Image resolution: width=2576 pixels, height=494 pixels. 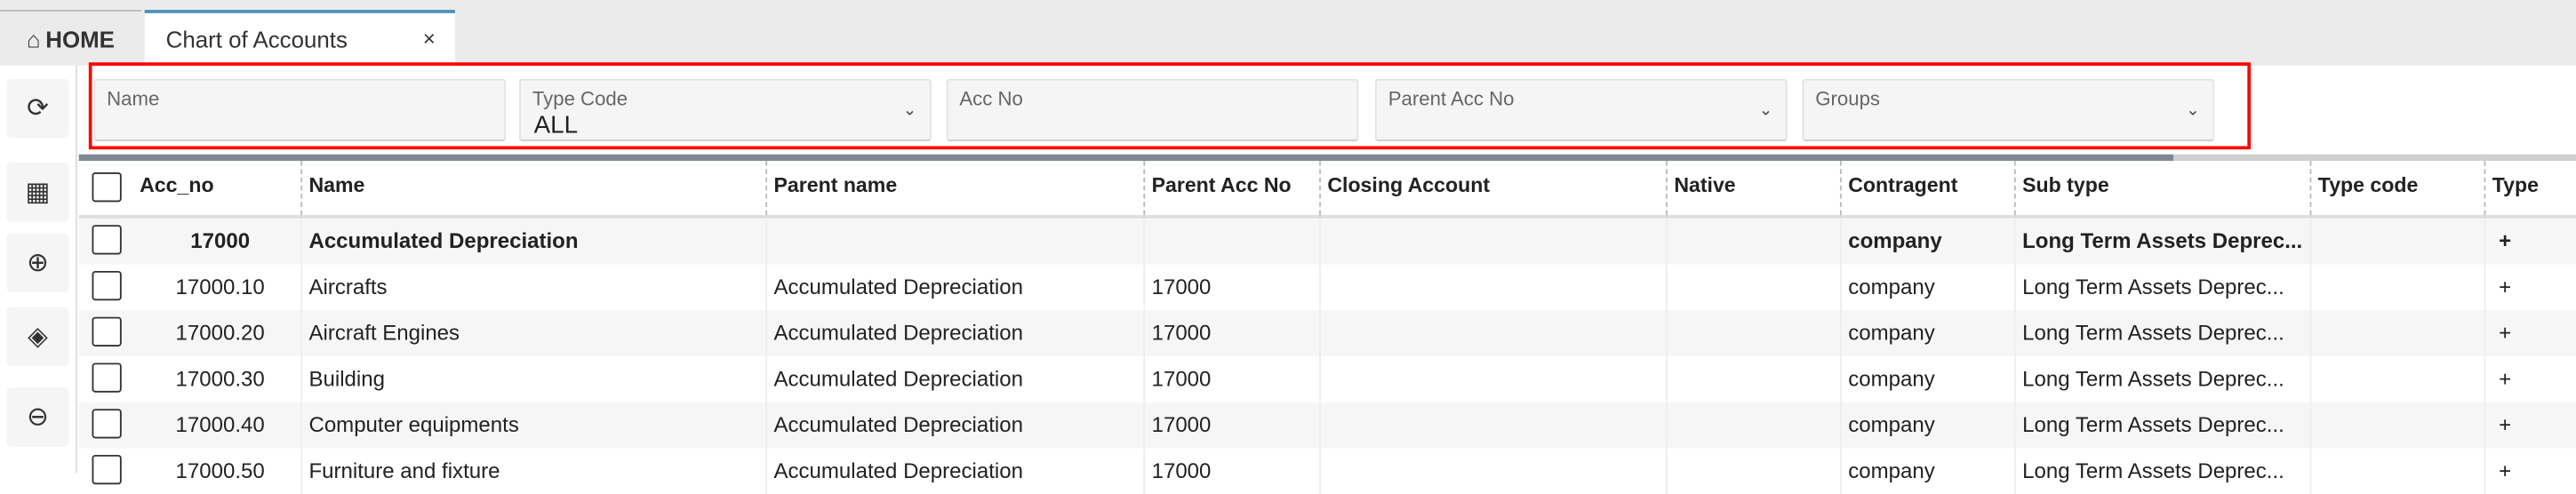 What do you see at coordinates (2374, 158) in the screenshot?
I see `horizontal-scrollbar-track` at bounding box center [2374, 158].